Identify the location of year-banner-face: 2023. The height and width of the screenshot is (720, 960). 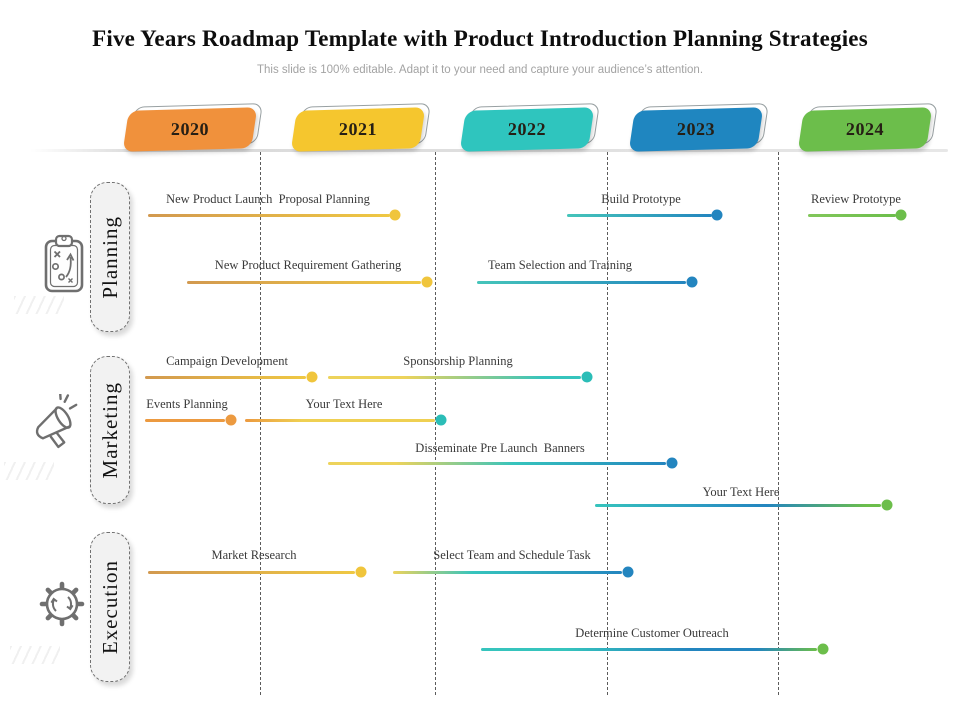
(696, 129).